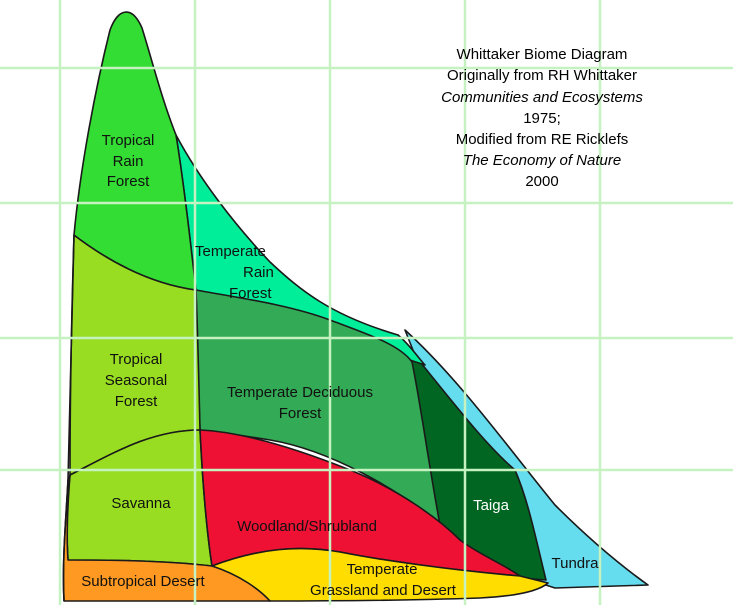 The image size is (733, 605). Describe the element at coordinates (491, 505) in the screenshot. I see `label-taiga: Taiga` at that location.